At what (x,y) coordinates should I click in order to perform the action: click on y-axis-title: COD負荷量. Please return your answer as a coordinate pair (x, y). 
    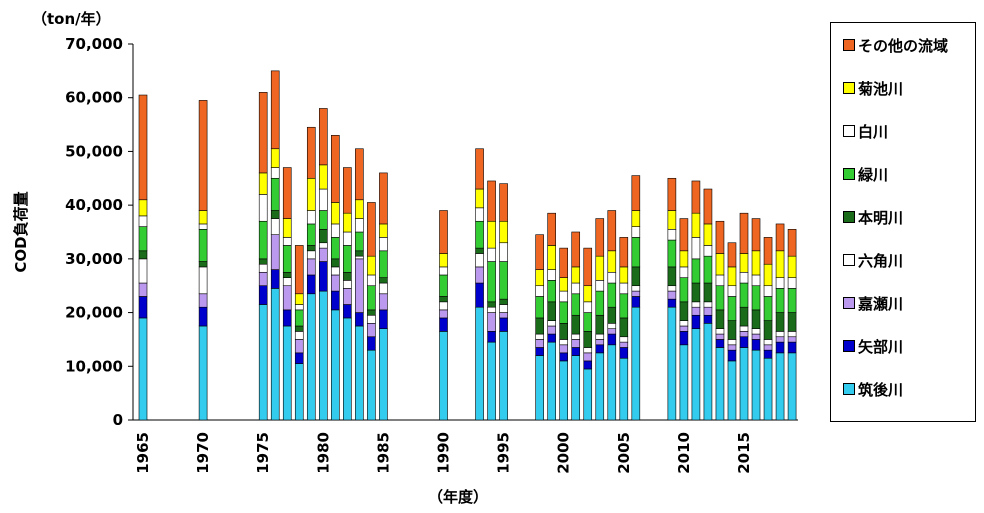
    Looking at the image, I should click on (21, 231).